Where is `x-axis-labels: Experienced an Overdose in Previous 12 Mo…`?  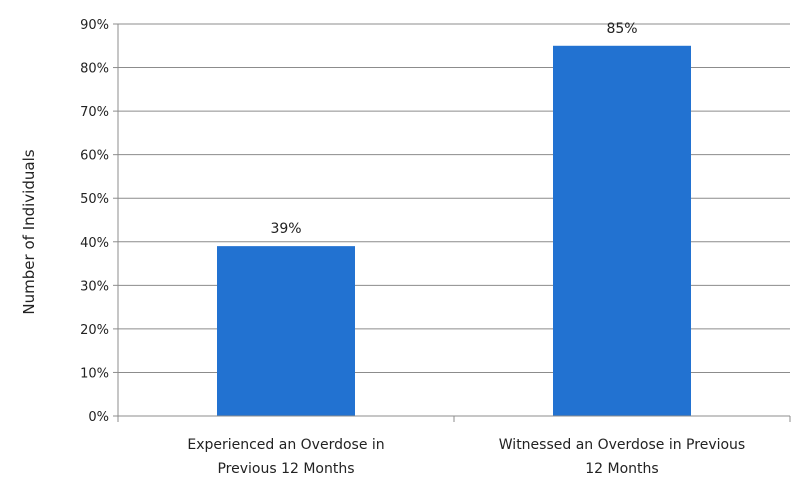 x-axis-labels: Experienced an Overdose in Previous 12 Mo… is located at coordinates (466, 457).